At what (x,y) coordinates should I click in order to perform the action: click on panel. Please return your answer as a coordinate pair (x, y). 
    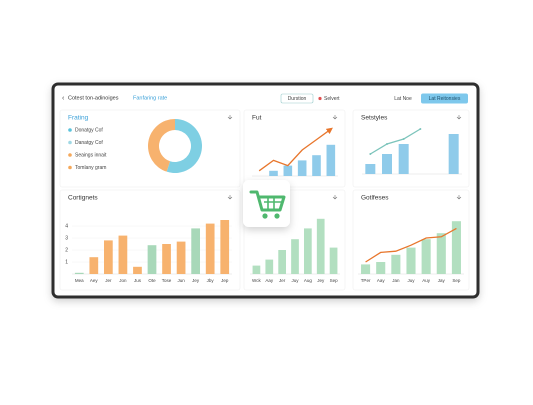
    Looking at the image, I should click on (411, 240).